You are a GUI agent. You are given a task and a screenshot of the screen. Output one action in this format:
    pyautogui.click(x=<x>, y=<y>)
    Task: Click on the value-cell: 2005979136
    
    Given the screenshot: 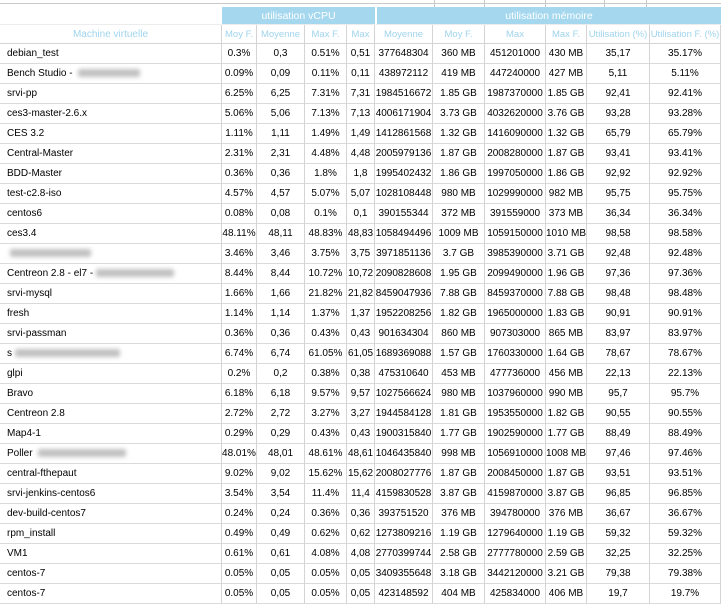 What is the action you would take?
    pyautogui.click(x=404, y=154)
    